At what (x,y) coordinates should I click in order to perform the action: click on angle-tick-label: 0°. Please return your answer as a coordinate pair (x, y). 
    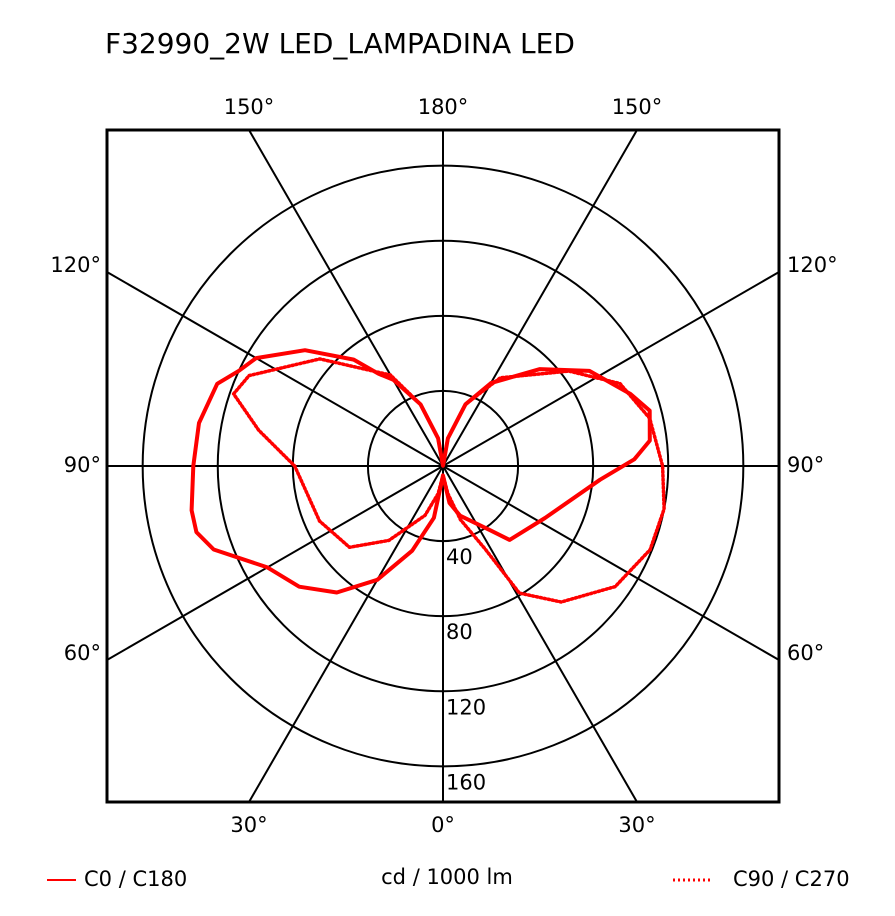
    Looking at the image, I should click on (443, 825).